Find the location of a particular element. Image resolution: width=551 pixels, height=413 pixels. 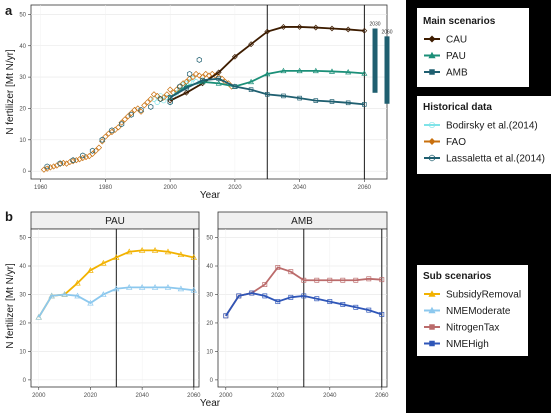

legend-key-marker-amb is located at coordinates (432, 72).